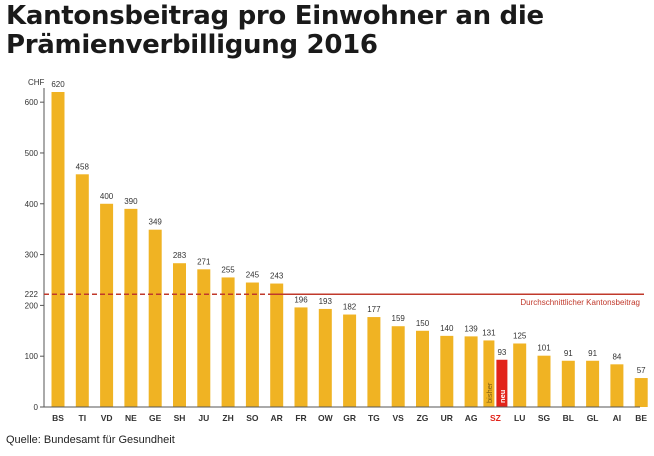 The height and width of the screenshot is (456, 654). What do you see at coordinates (32, 356) in the screenshot?
I see `y-tick-label: 100` at bounding box center [32, 356].